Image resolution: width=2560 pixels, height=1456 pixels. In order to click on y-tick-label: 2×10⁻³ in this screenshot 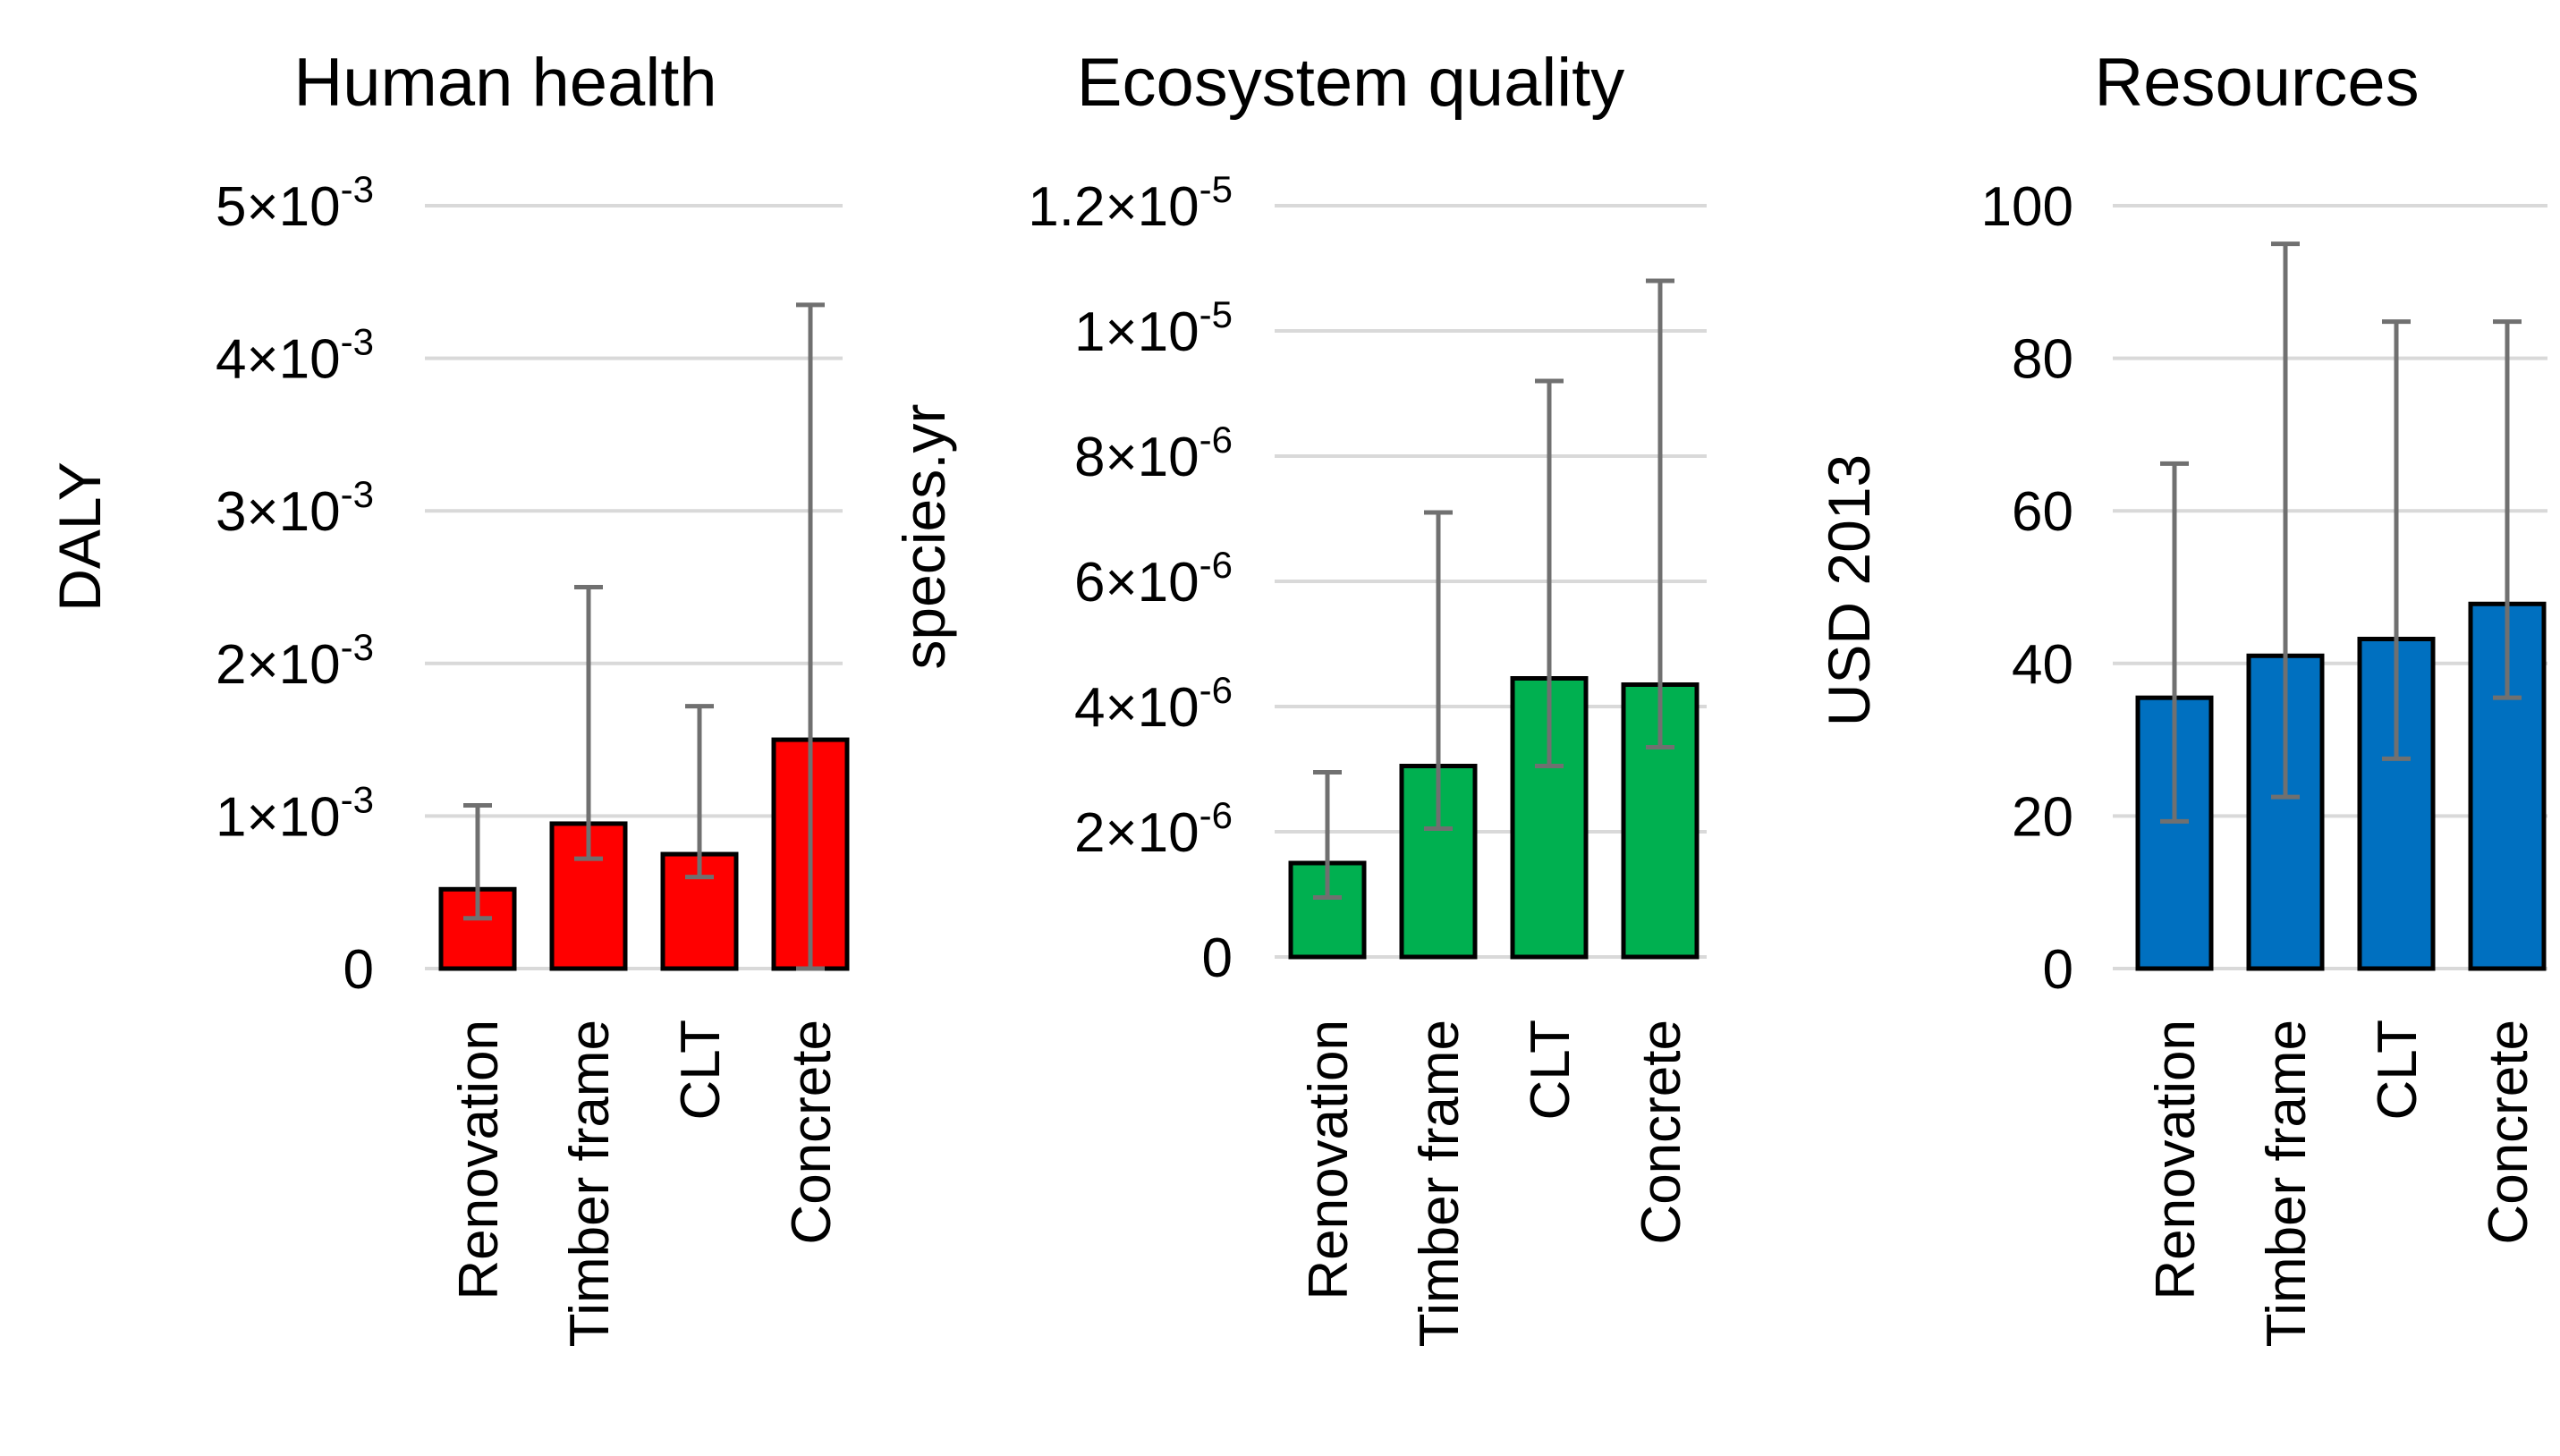, I will do `click(295, 661)`.